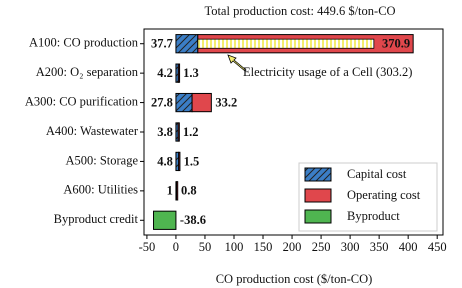 The width and height of the screenshot is (462, 288). Describe the element at coordinates (191, 73) in the screenshot. I see `value-label: 1.3` at that location.